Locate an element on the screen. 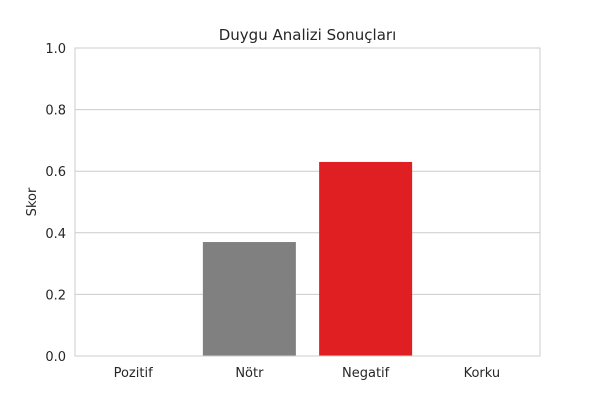 The image size is (600, 404). y-tick-label: 0.6 is located at coordinates (55, 172).